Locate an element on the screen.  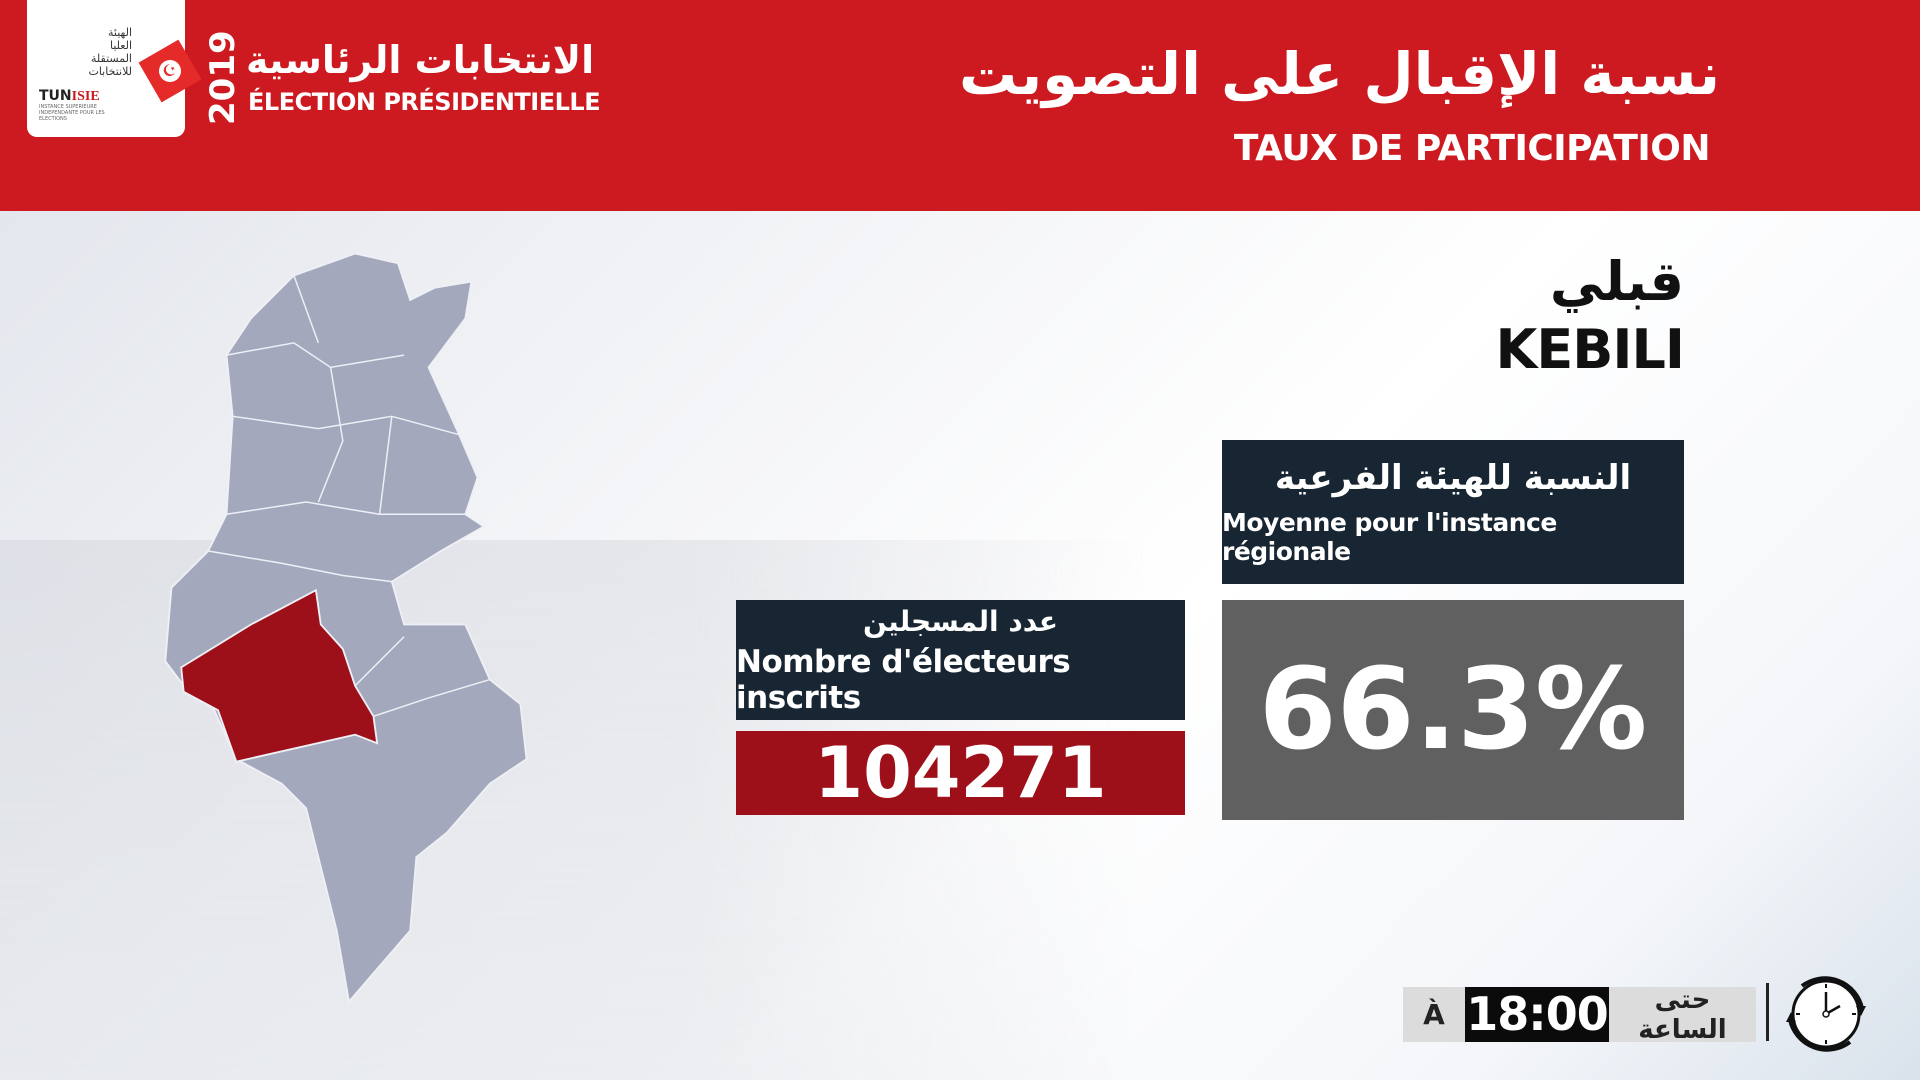
logo-arabic: الهيئة العليا المستقلة للانتخابات is located at coordinates (110, 52).